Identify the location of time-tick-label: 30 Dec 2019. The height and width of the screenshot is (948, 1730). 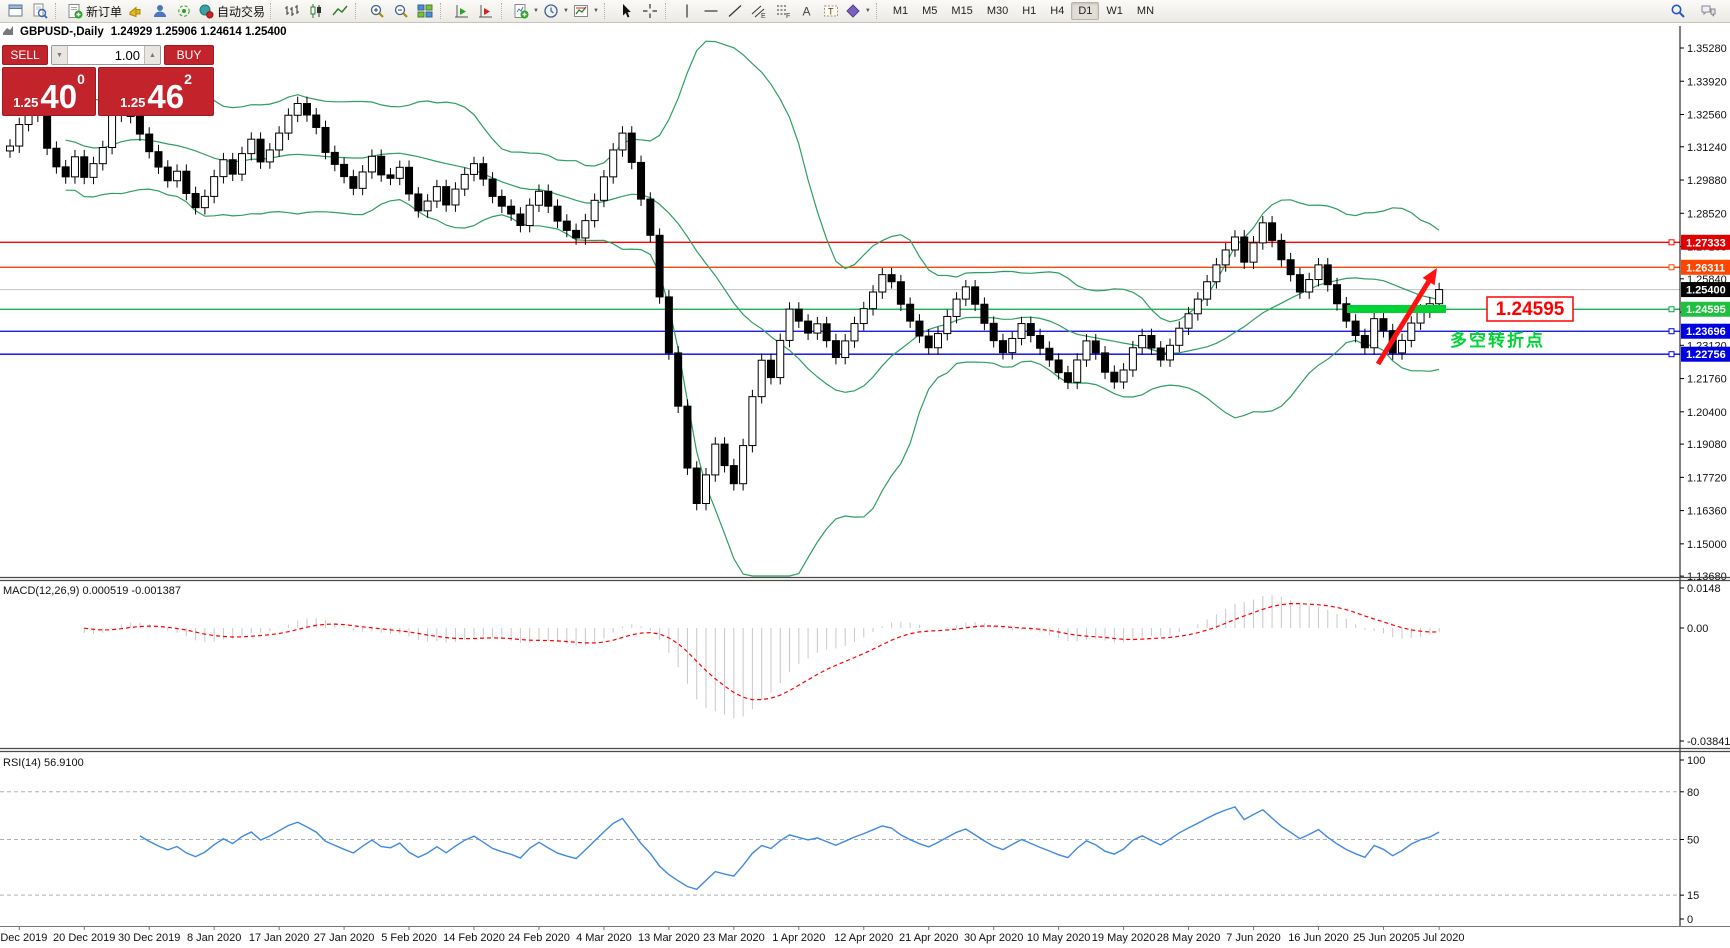
(149, 938).